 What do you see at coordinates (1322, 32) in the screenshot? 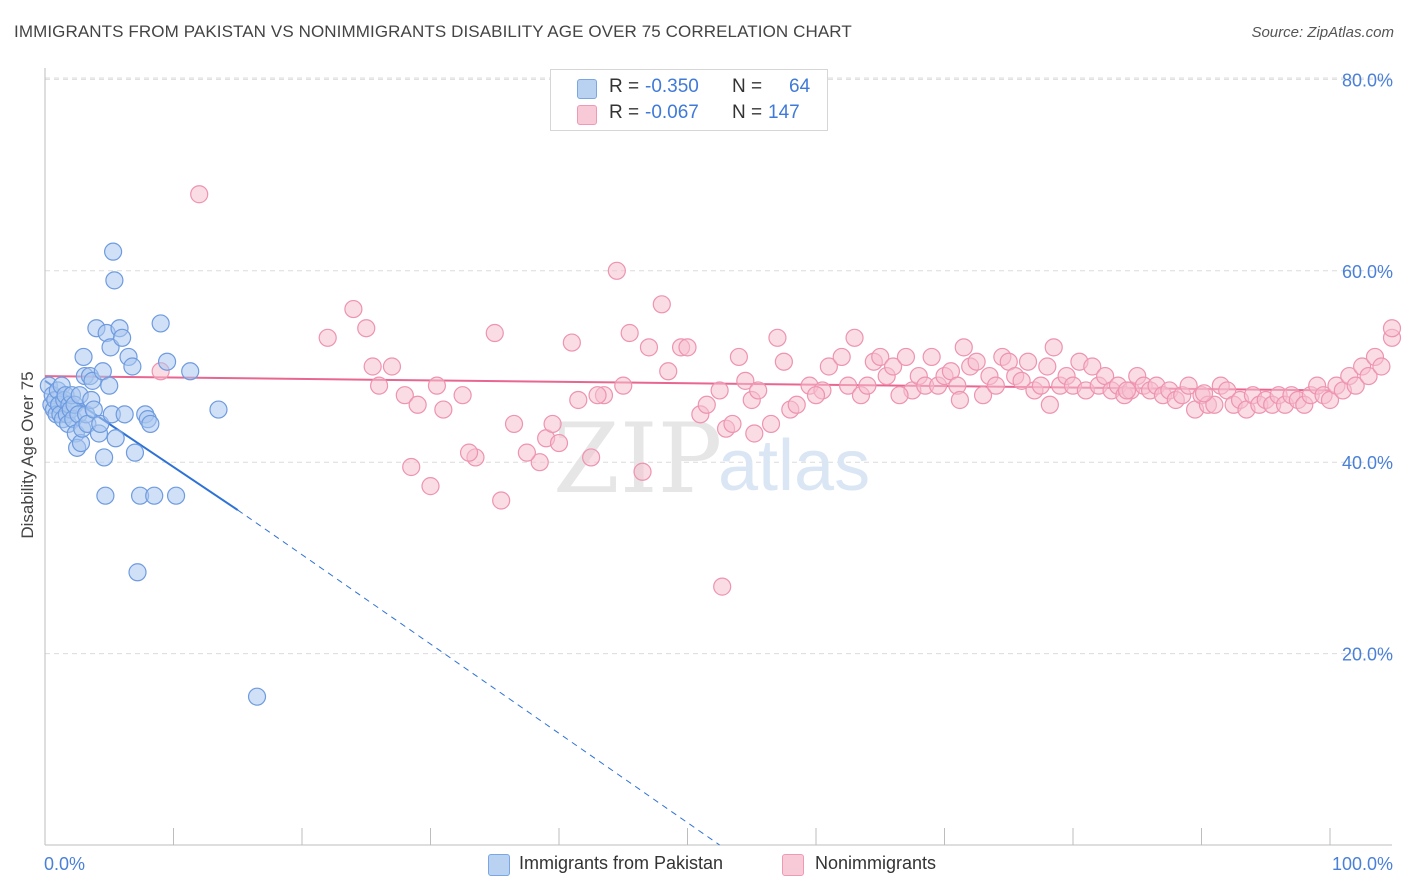
I see `source-credit: Source: ZipAtlas.com` at bounding box center [1322, 32].